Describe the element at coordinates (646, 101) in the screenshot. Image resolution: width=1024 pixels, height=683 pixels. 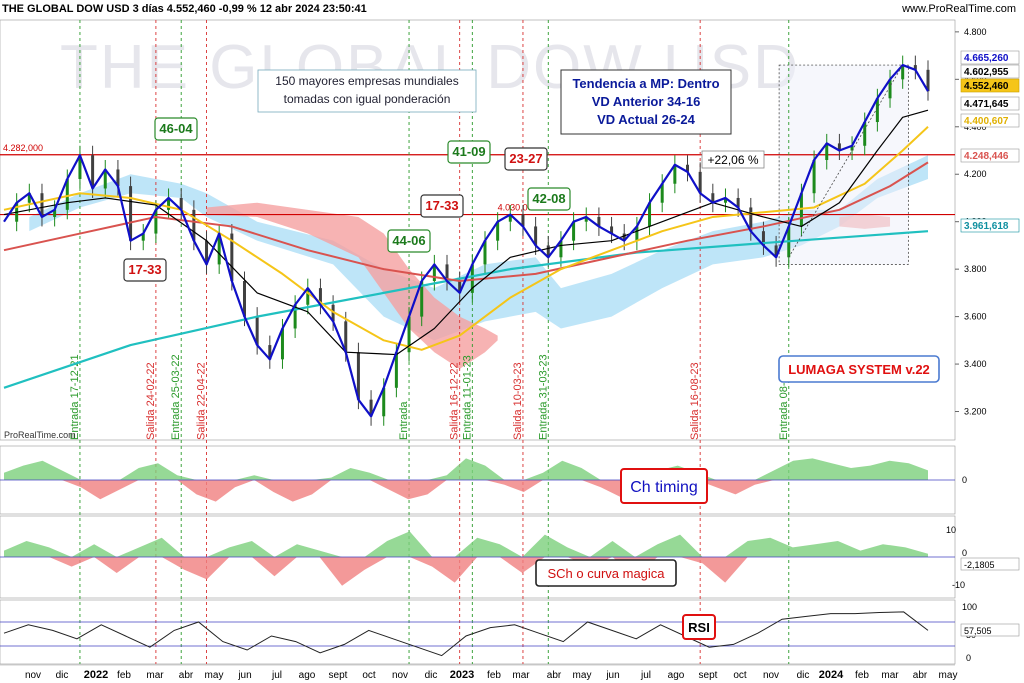
I see `trend-box-line2: VD Anterior 34-16` at that location.